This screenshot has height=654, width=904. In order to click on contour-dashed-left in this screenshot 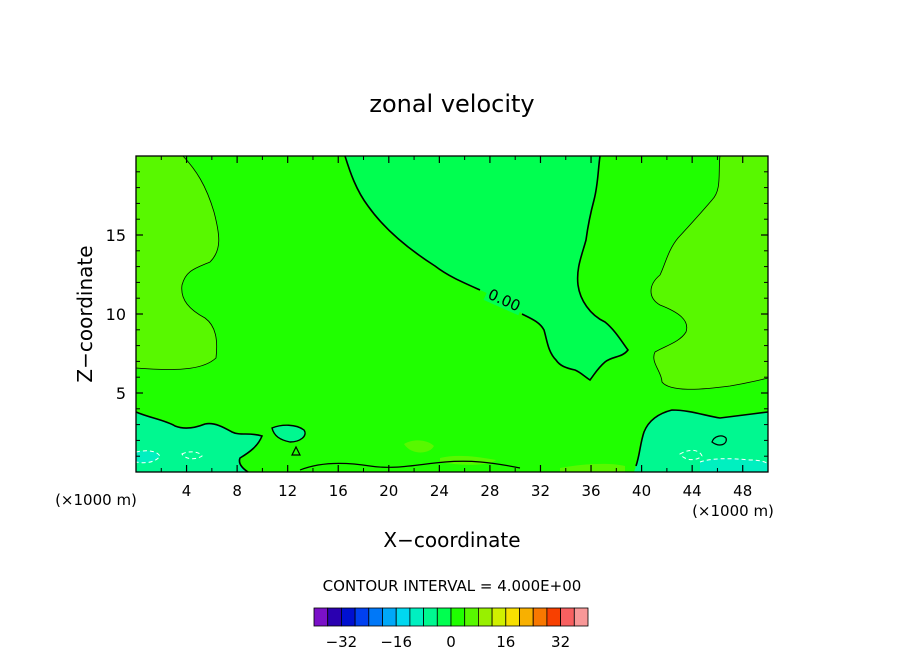, I will do `click(148, 457)`.